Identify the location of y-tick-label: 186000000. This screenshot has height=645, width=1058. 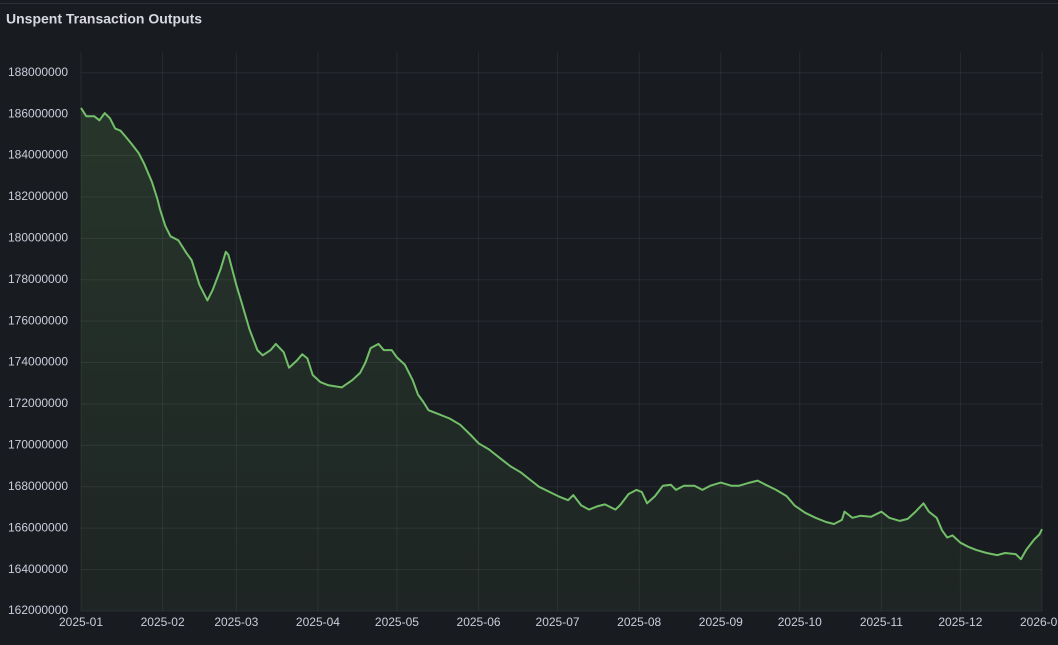
(38, 113).